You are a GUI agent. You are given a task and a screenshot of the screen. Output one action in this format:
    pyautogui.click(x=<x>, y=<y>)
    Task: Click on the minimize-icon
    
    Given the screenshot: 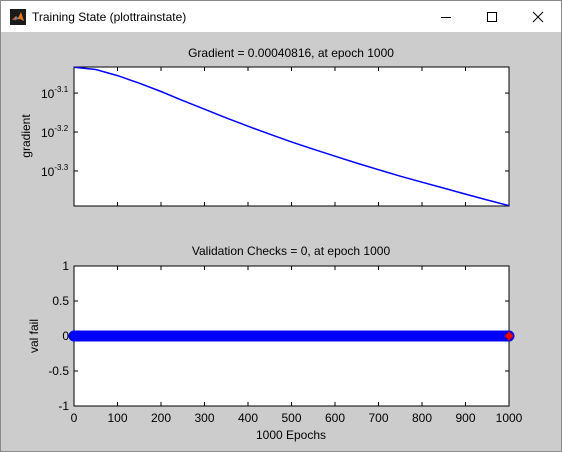 What is the action you would take?
    pyautogui.click(x=446, y=17)
    